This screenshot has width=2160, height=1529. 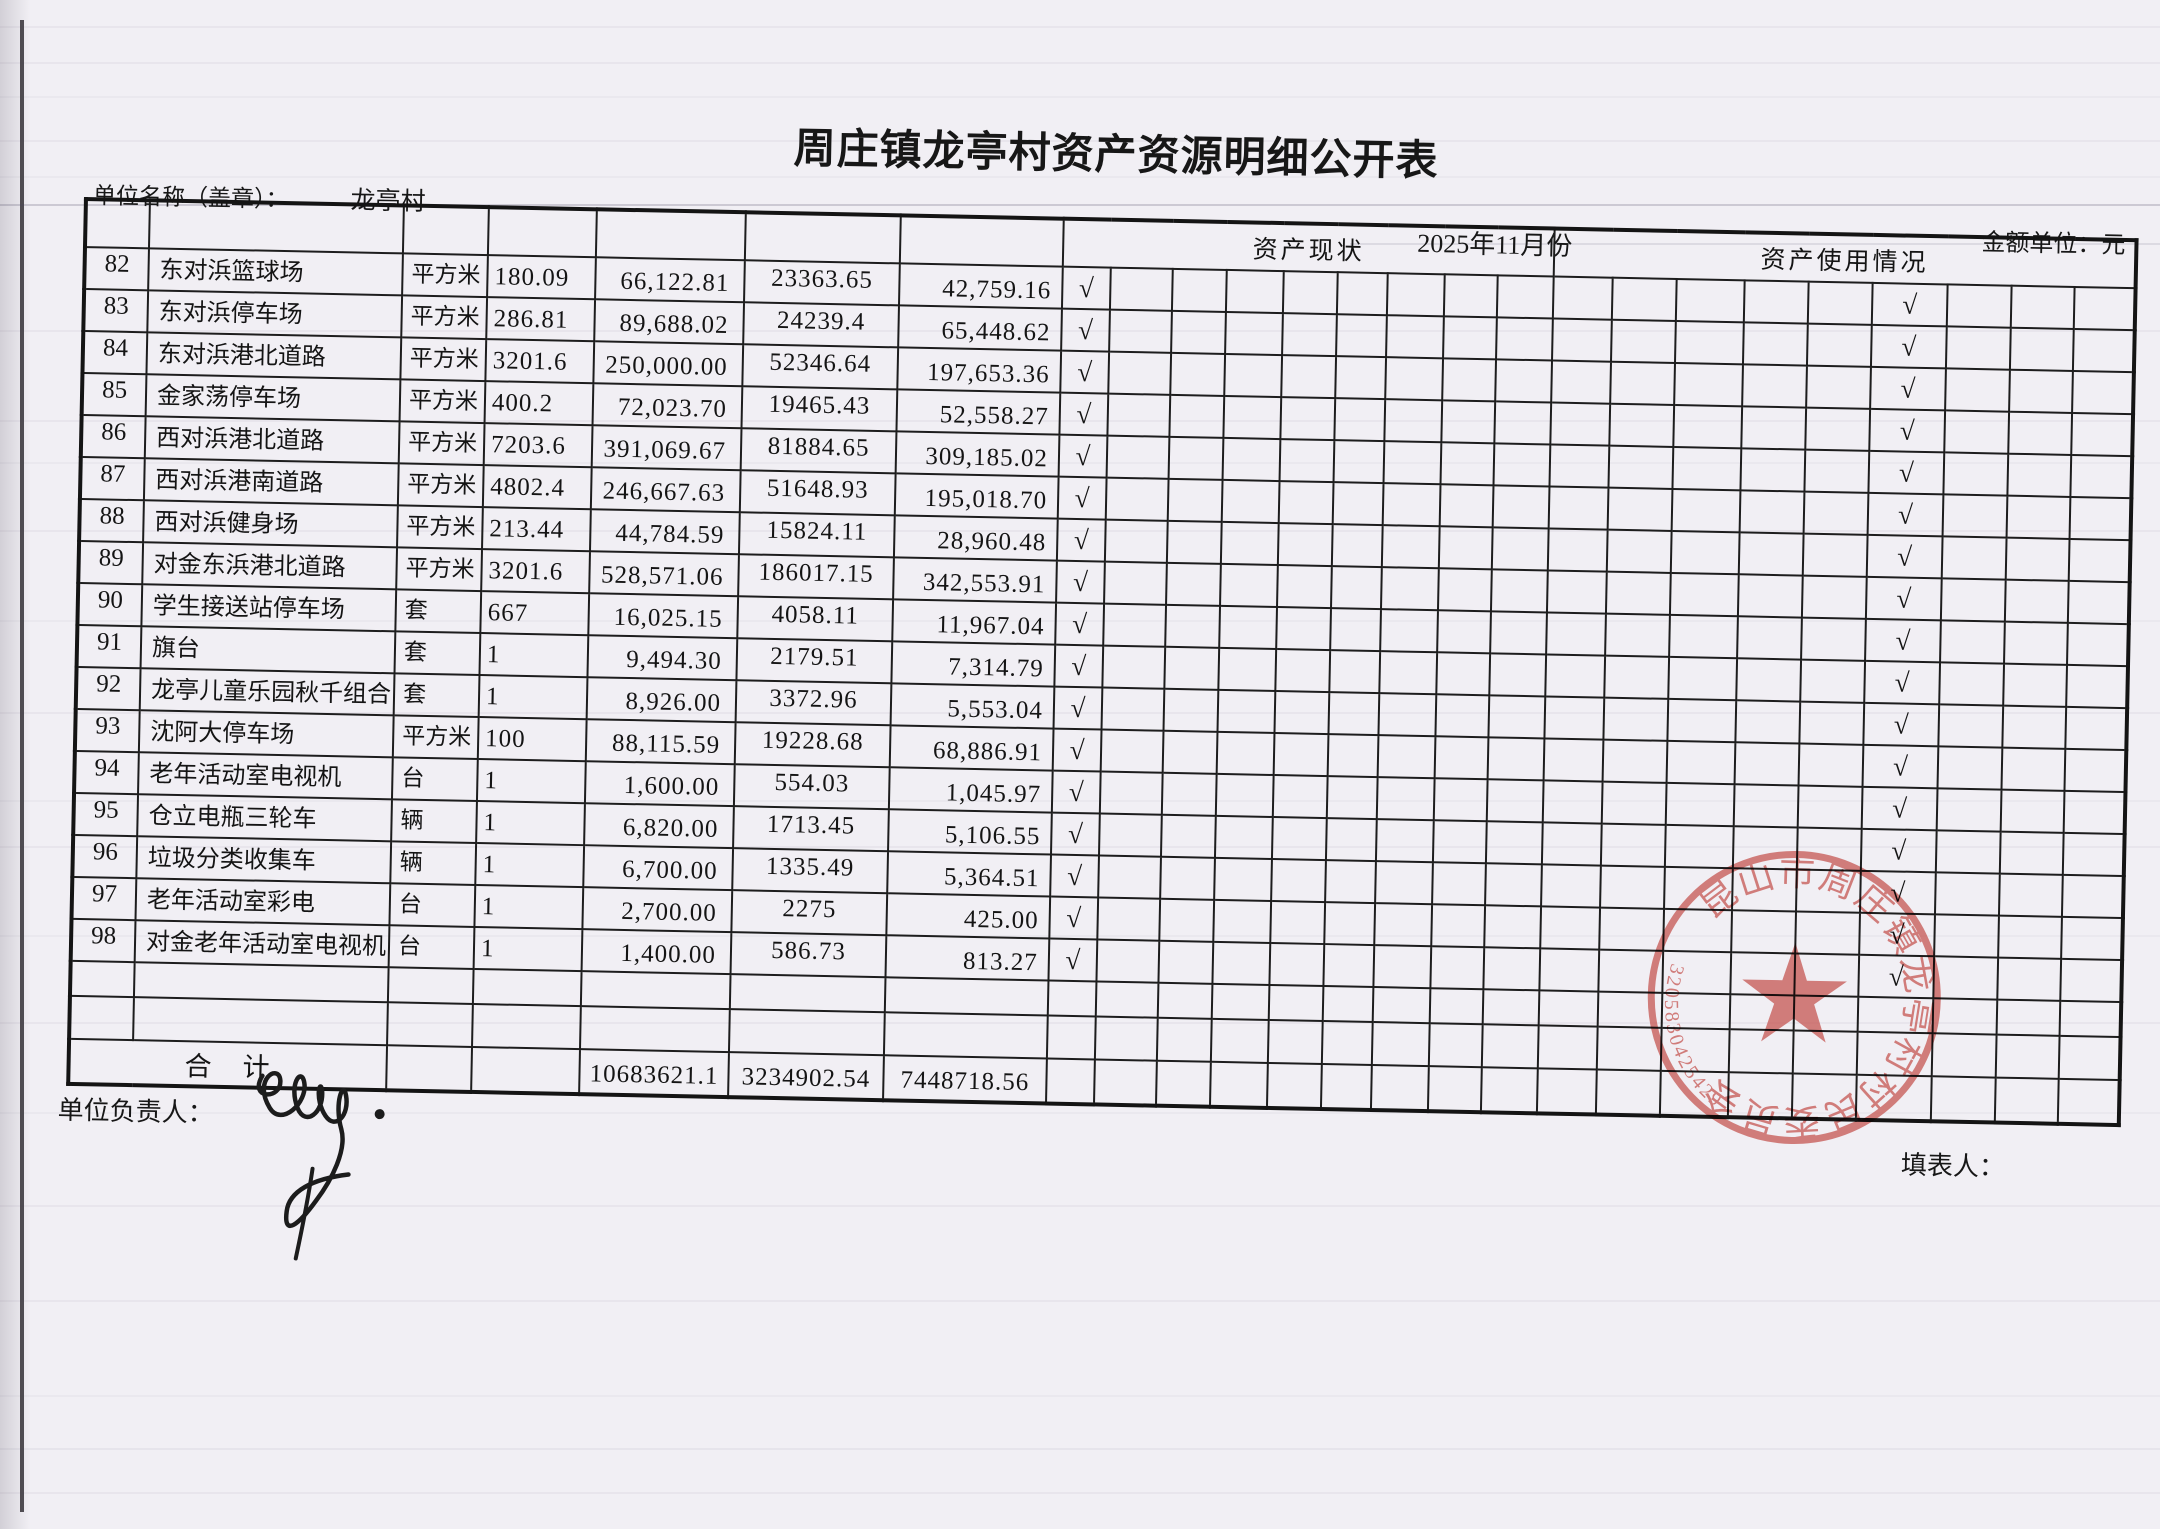 I want to click on cell-original-value: 89,688.02, so click(x=669, y=322).